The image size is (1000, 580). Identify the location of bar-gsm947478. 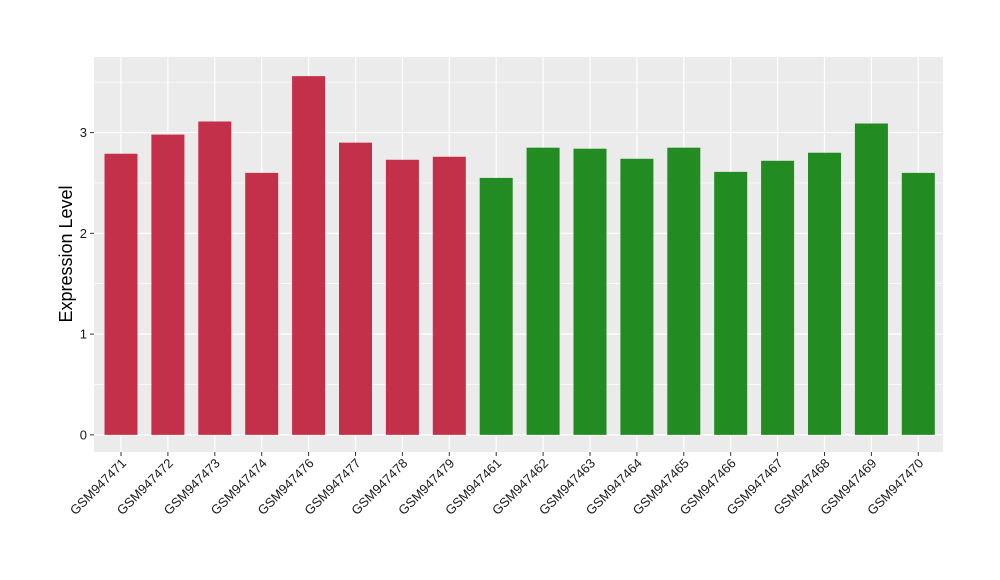
(402, 297).